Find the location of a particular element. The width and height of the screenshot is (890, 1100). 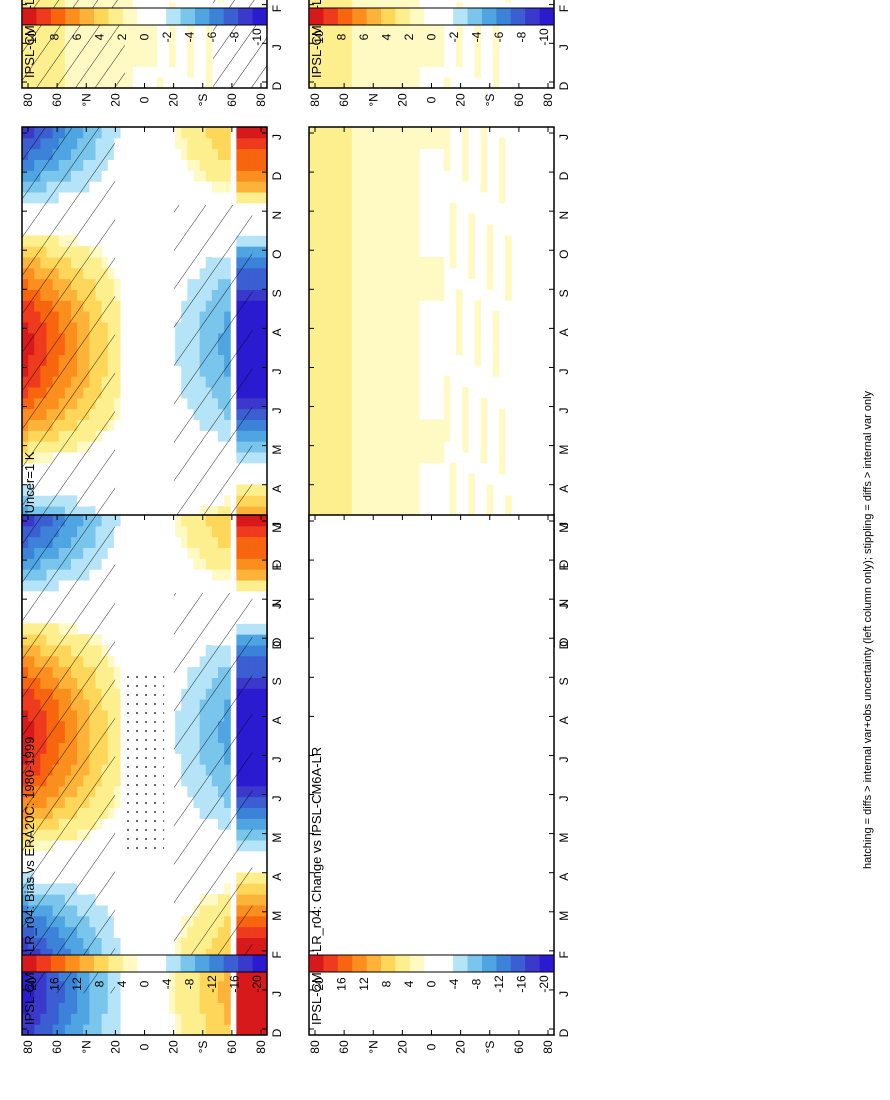

colorbar-tick-label: 8 is located at coordinates (342, 36).